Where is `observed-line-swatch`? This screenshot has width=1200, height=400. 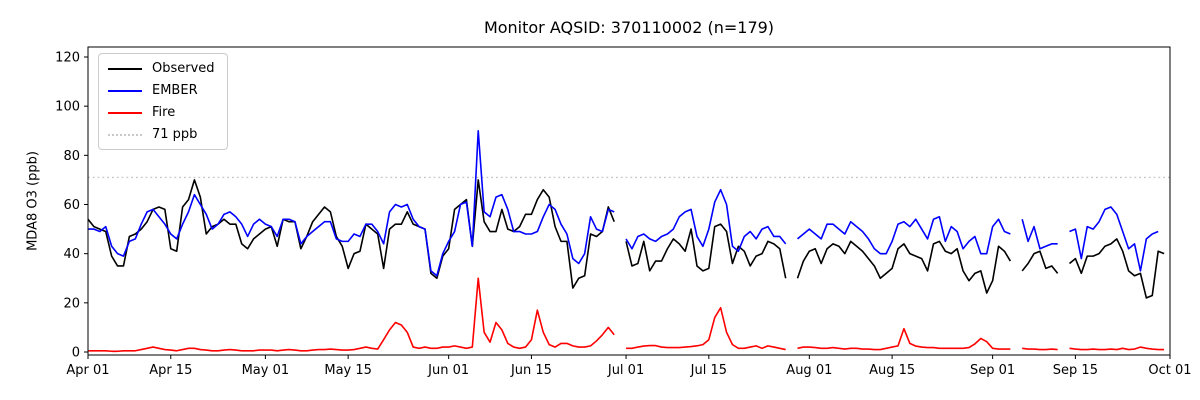 observed-line-swatch is located at coordinates (125, 68).